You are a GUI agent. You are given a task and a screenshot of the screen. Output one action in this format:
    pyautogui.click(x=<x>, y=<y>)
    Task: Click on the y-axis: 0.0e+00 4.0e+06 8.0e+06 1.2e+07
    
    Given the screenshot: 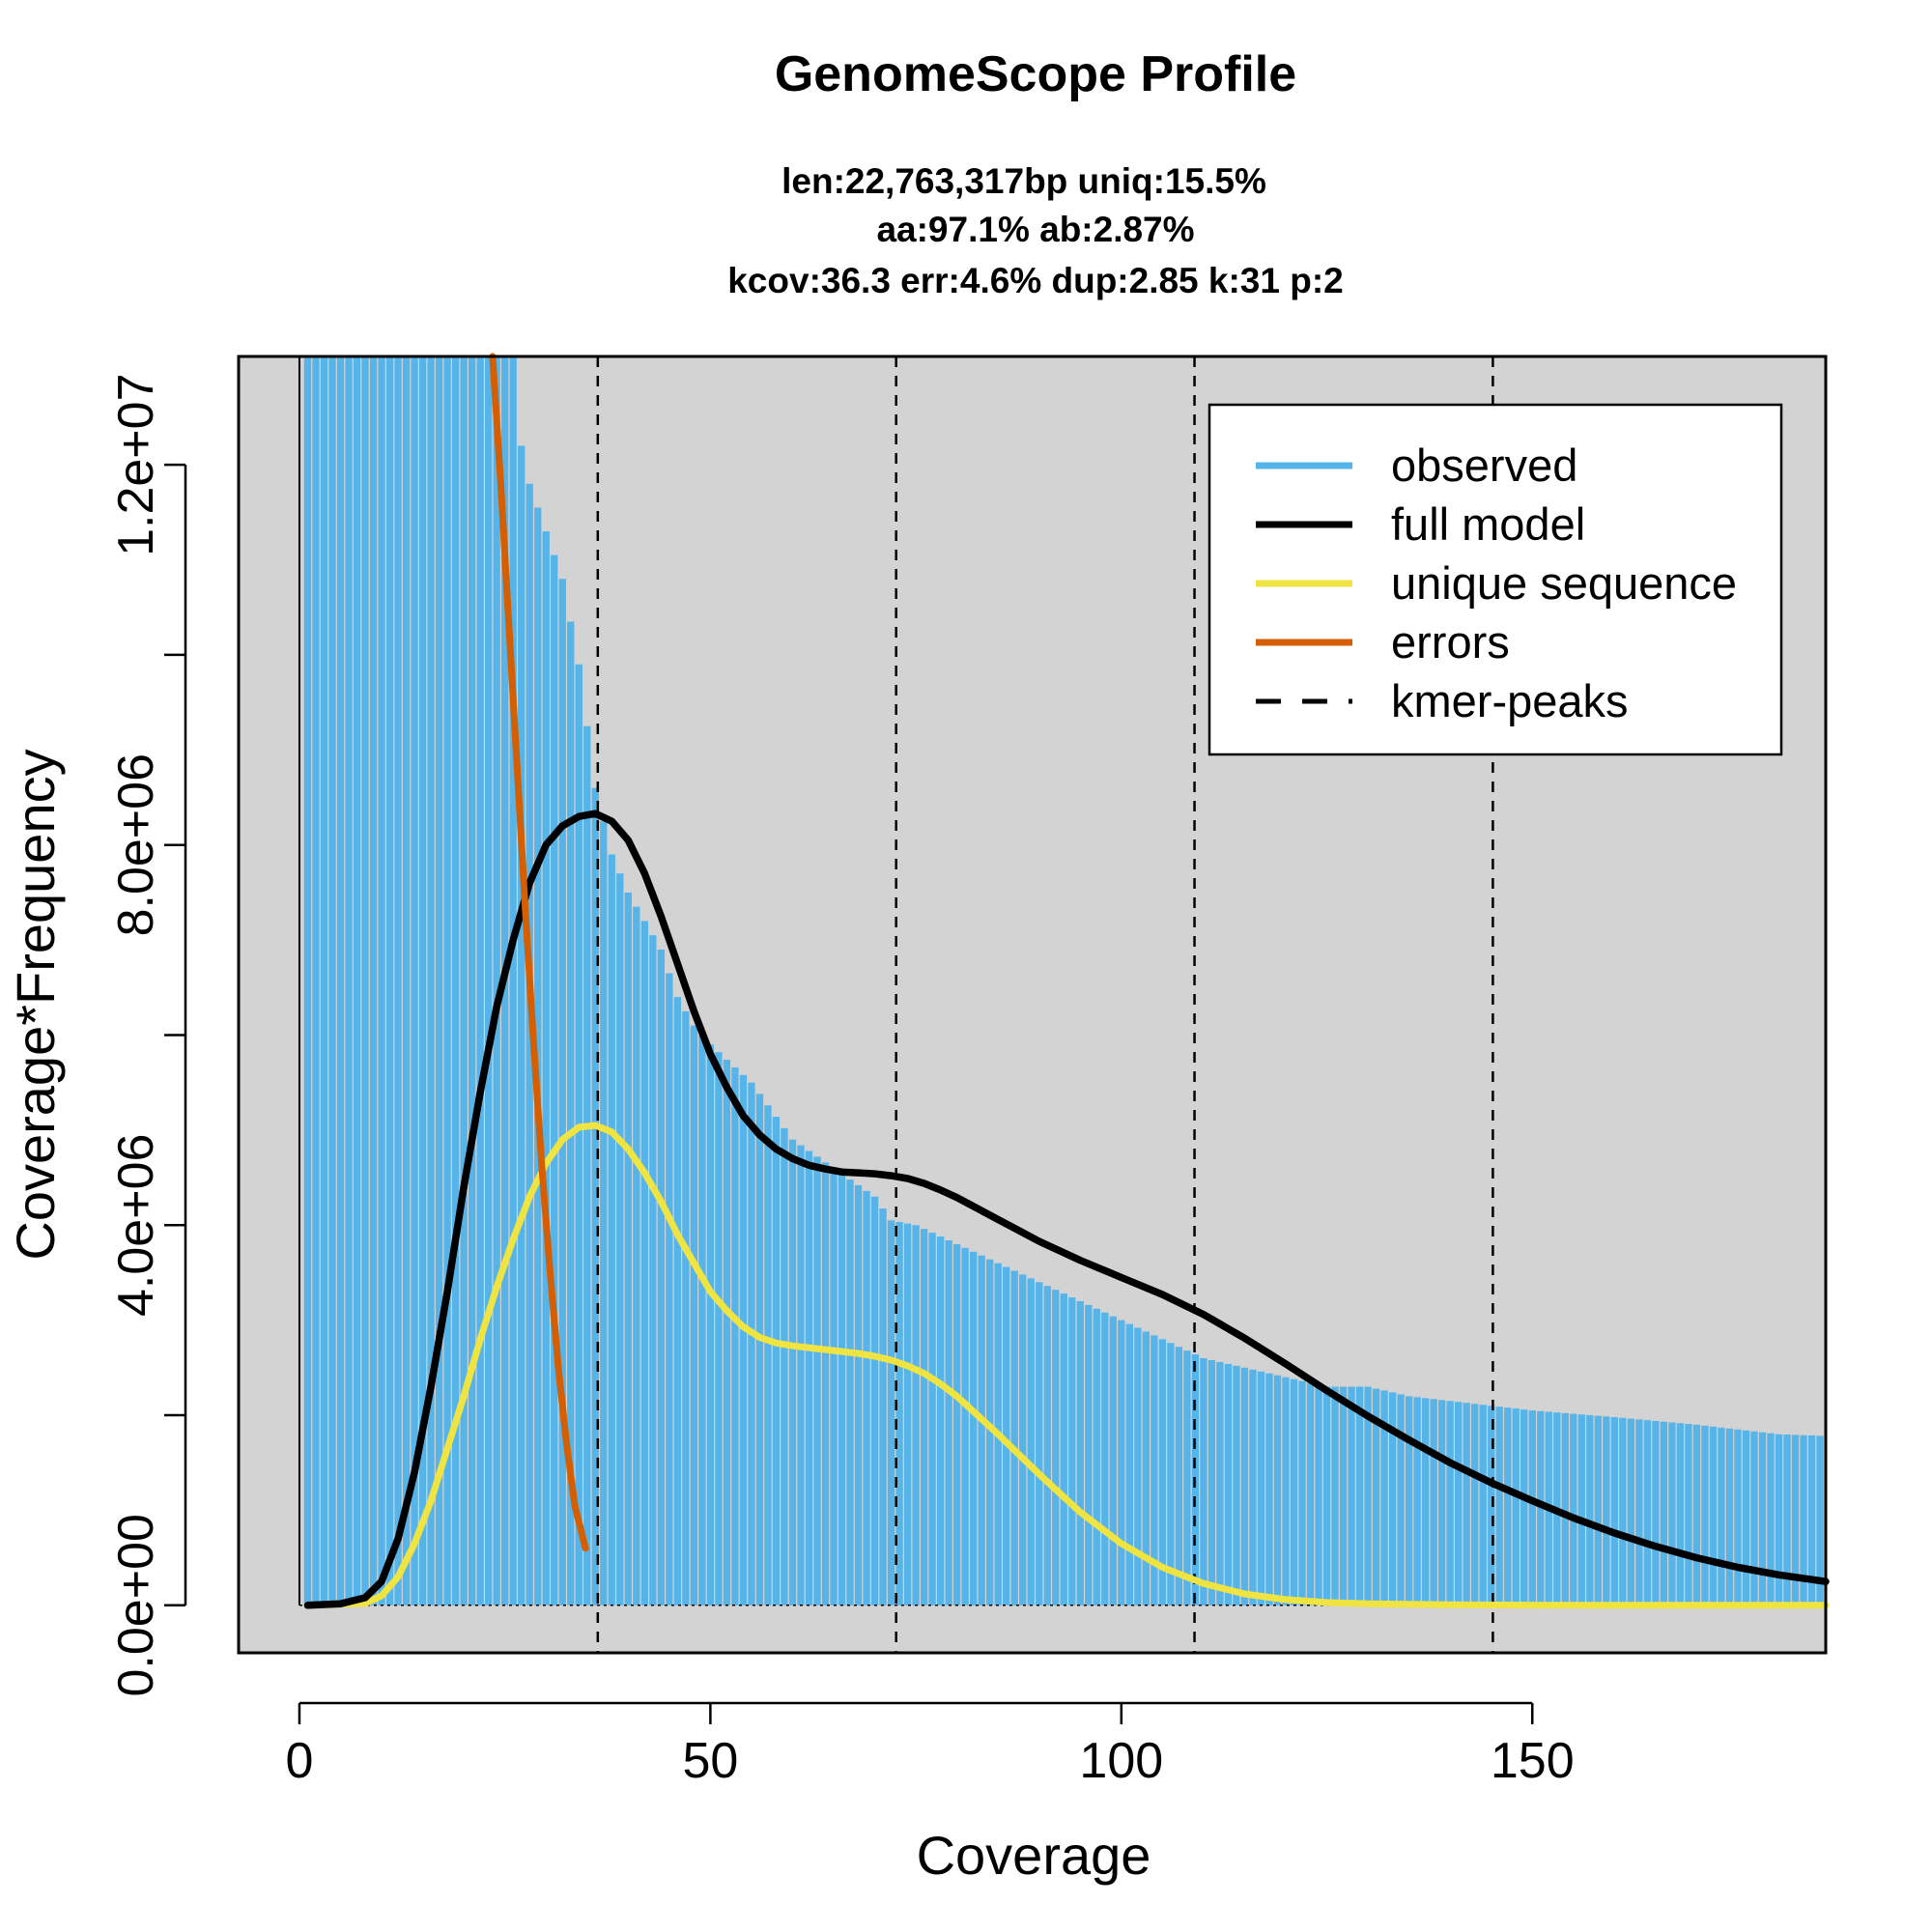 What is the action you would take?
    pyautogui.click(x=147, y=1035)
    